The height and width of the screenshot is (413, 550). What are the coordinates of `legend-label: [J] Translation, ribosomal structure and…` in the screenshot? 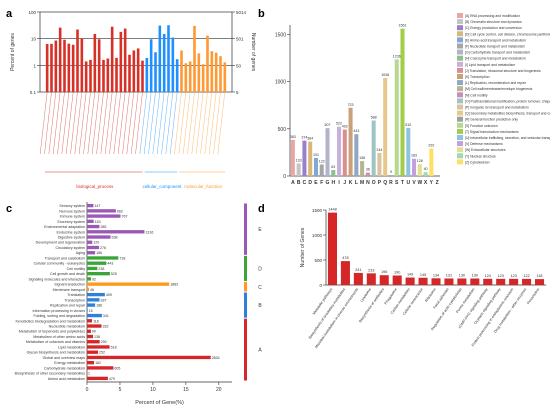 It's located at (503, 71).